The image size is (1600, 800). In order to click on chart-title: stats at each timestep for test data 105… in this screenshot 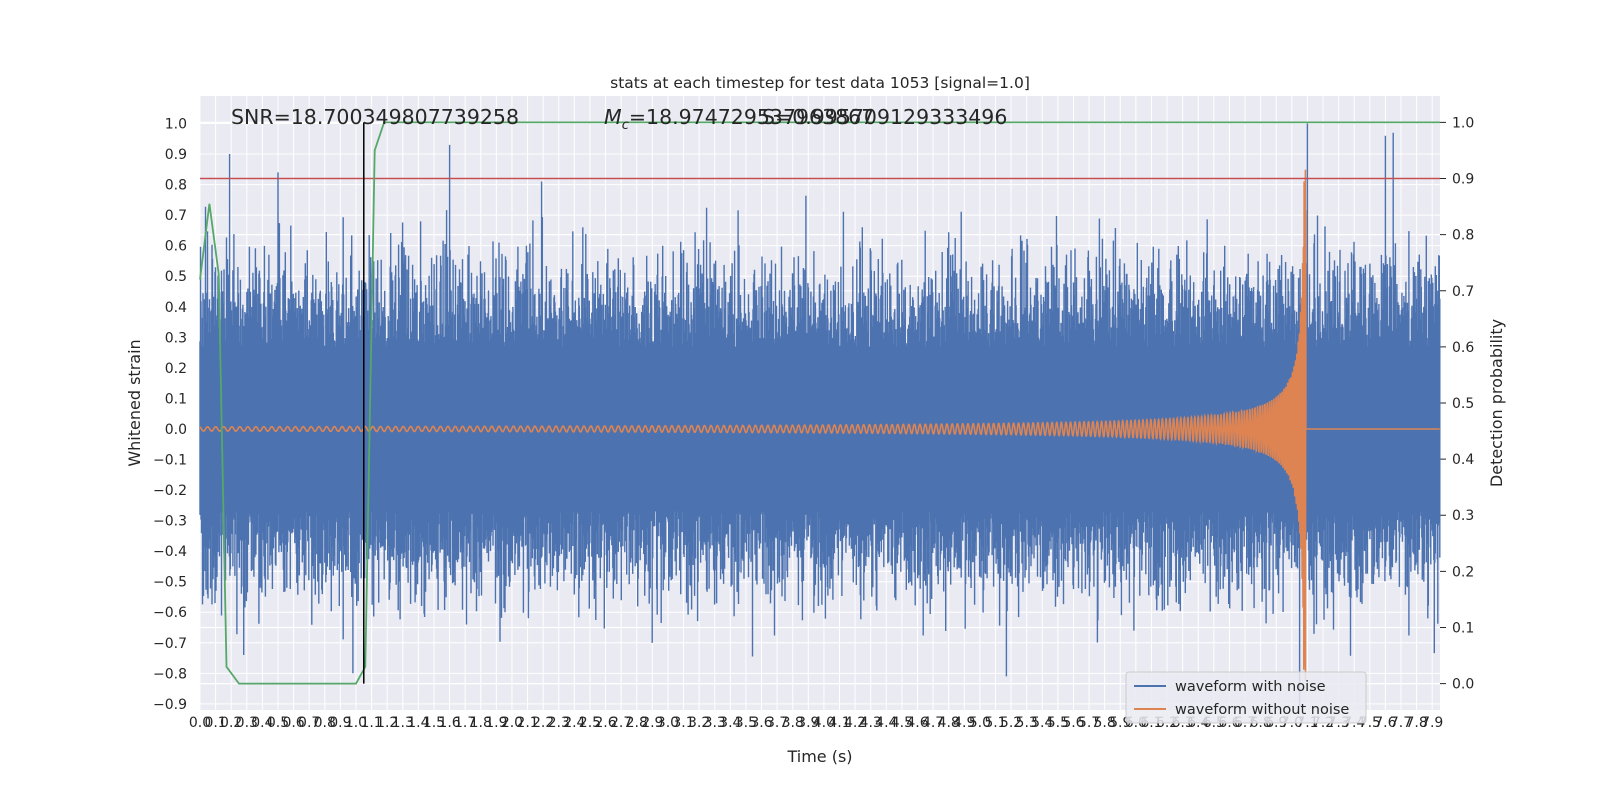, I will do `click(820, 83)`.